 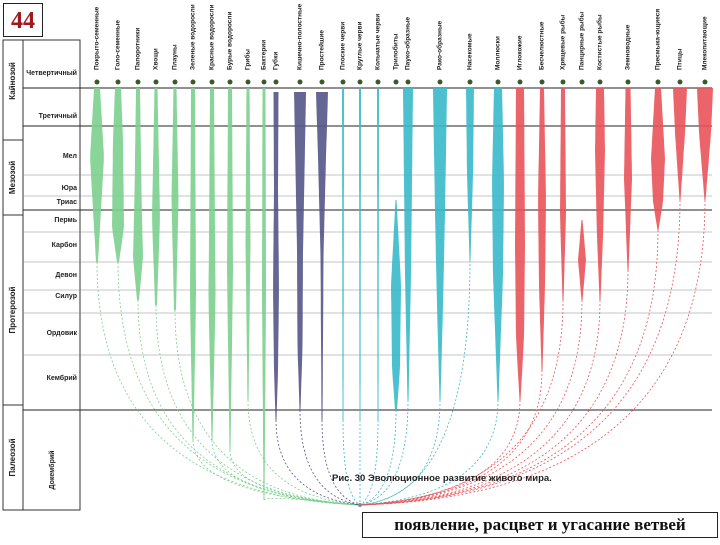 I want to click on lineage-shape-mammals, so click(x=705, y=144).